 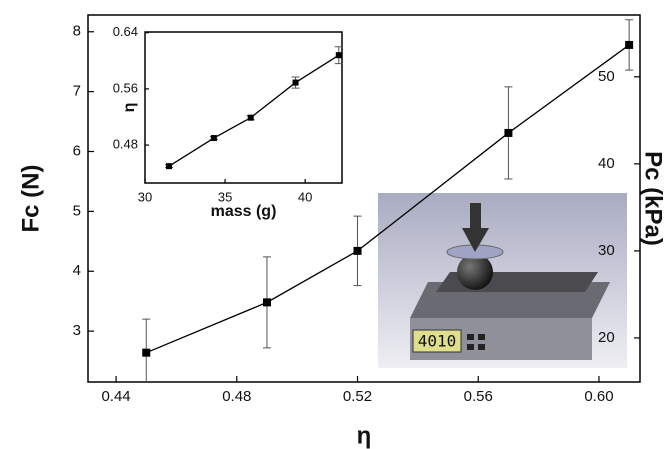 What do you see at coordinates (125, 31) in the screenshot?
I see `y-tick-label: 0.64` at bounding box center [125, 31].